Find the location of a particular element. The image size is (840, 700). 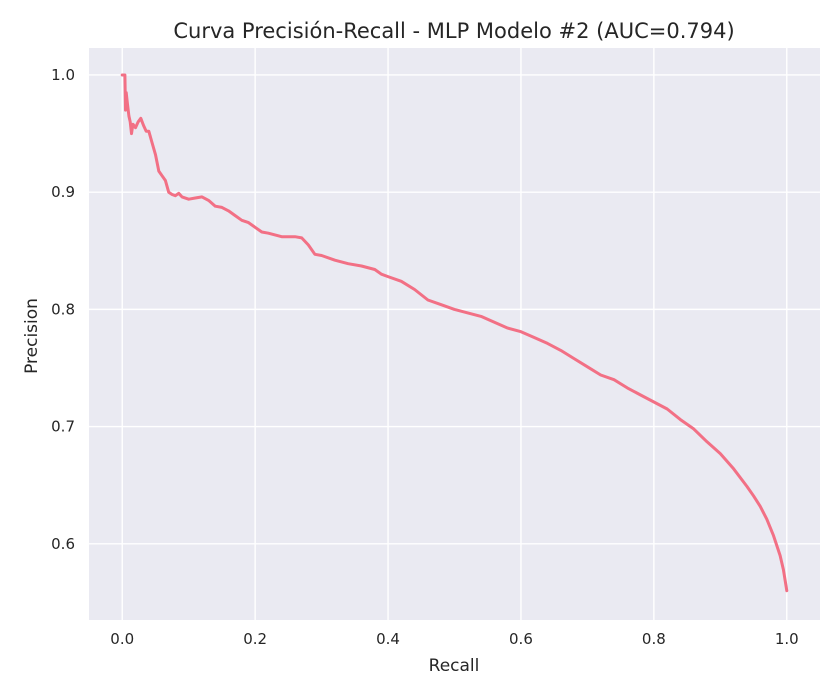

x-tick-label-3: 0.6 is located at coordinates (521, 639).